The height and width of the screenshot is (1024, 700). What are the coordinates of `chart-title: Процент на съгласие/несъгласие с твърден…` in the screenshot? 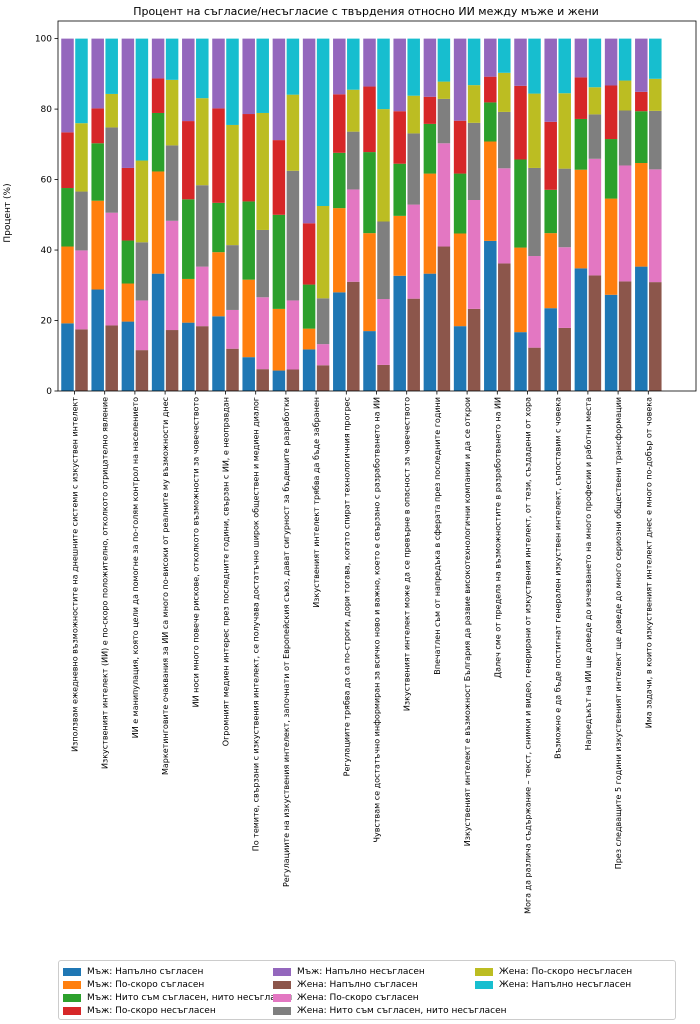 It's located at (366, 11).